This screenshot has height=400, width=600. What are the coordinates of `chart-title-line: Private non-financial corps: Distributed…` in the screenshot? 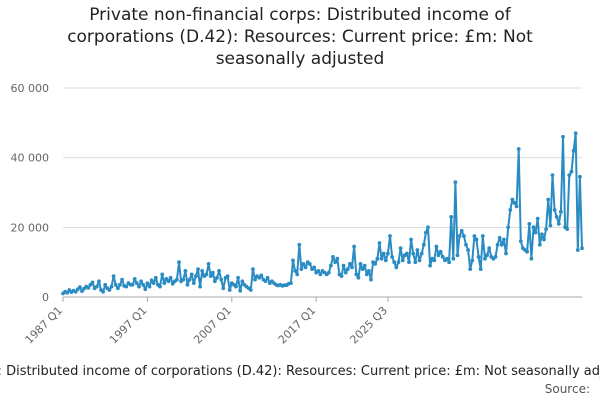 It's located at (300, 15).